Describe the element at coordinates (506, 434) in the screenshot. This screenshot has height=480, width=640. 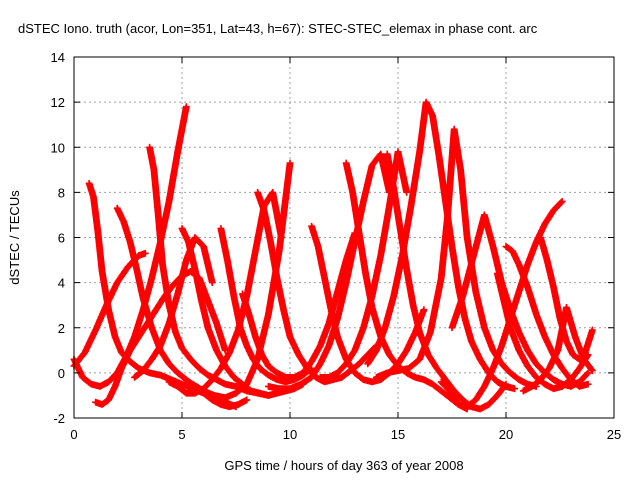
I see `x-tick-label: 20` at that location.